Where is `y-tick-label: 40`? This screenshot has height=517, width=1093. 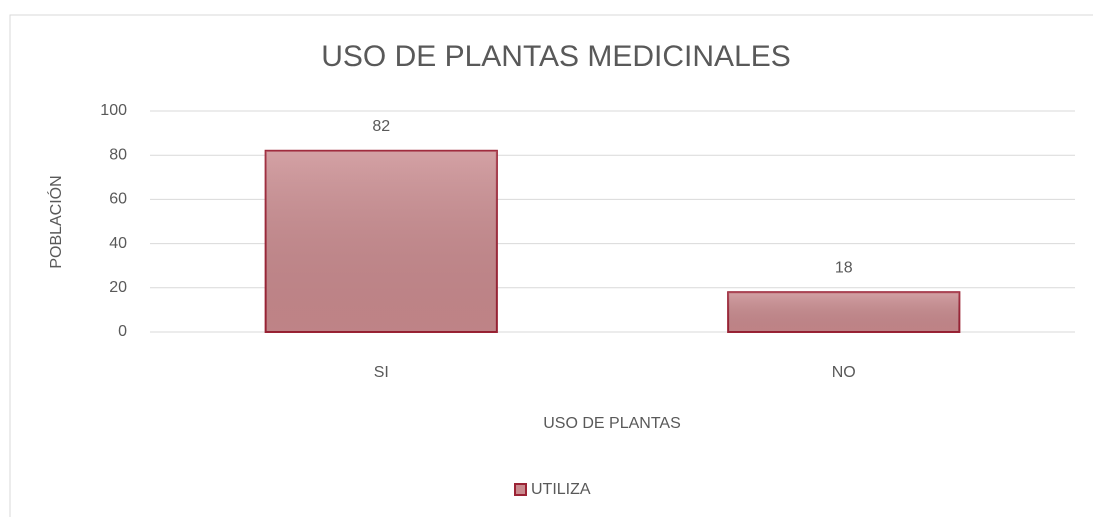 y-tick-label: 40 is located at coordinates (118, 243).